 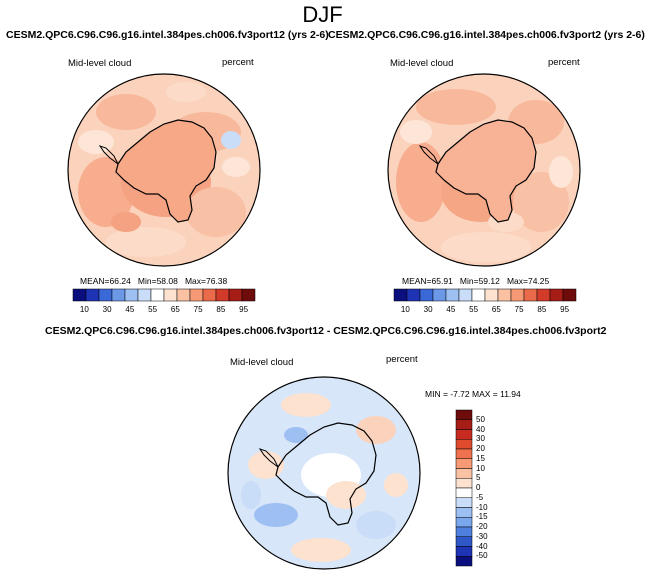 I want to click on diff-colorbar-tick-label: 5, so click(x=478, y=478).